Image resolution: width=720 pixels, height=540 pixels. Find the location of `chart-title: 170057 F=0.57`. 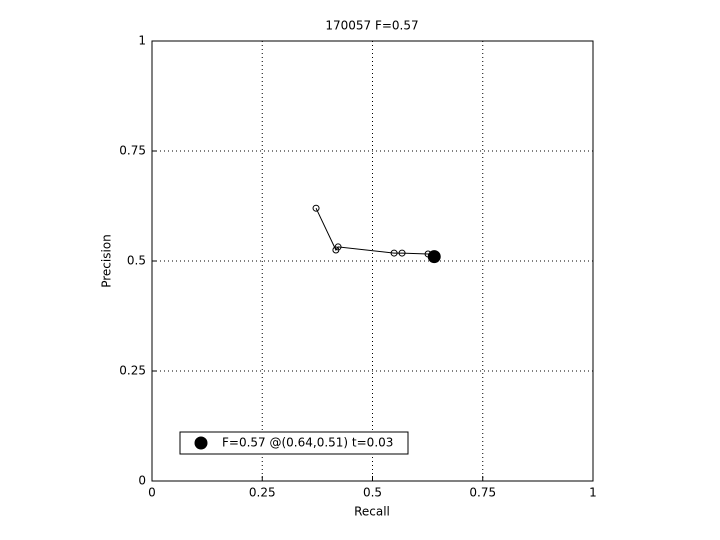

chart-title: 170057 F=0.57 is located at coordinates (371, 26).